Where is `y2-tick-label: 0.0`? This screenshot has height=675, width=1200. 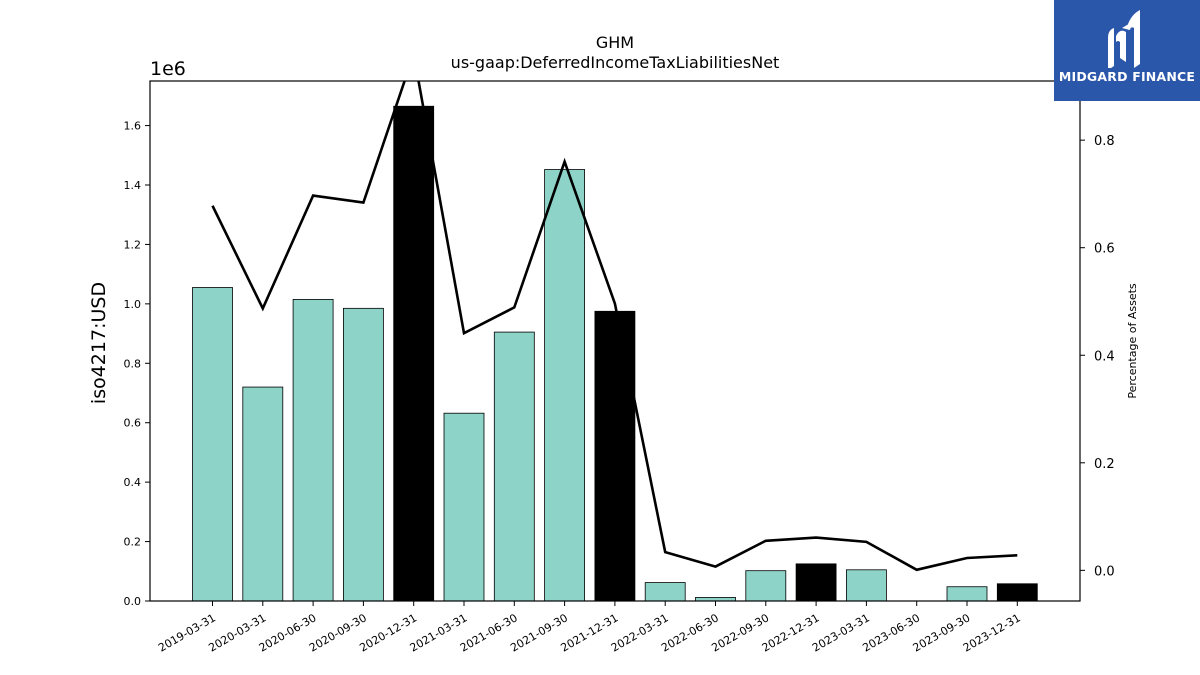
y2-tick-label: 0.0 is located at coordinates (1104, 571).